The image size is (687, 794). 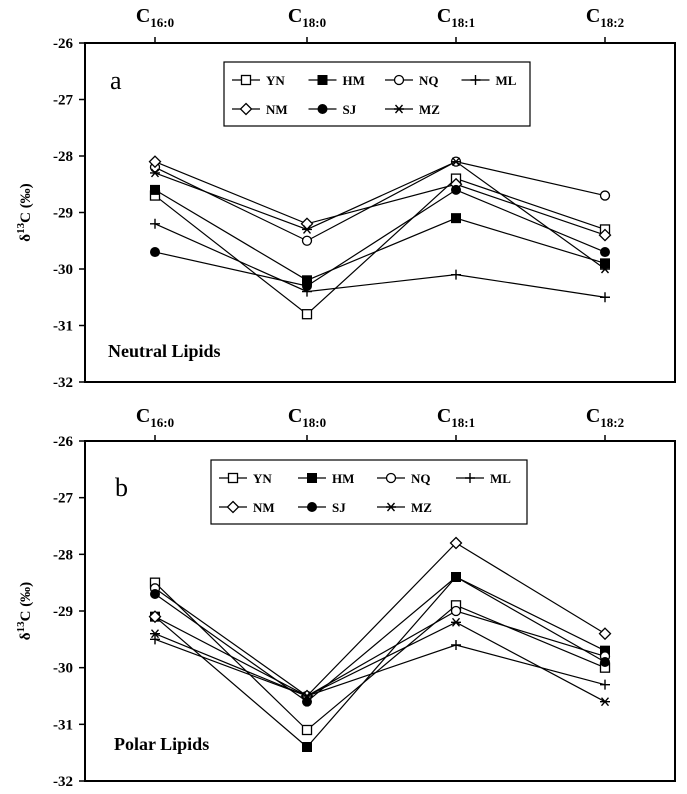 I want to click on legend: YN HM NQ ML NM SJ MZ, so click(x=369, y=492).